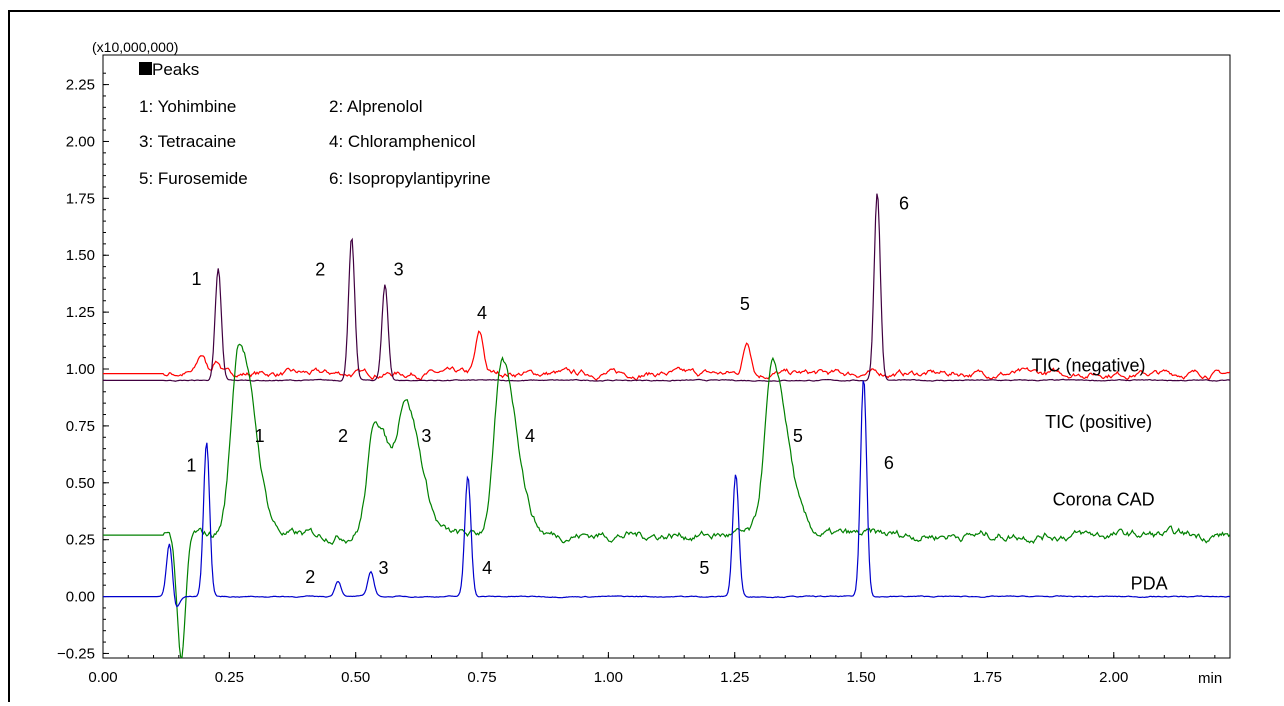 Image resolution: width=1284 pixels, height=706 pixels. I want to click on y-tick-label: 2.25, so click(80, 85).